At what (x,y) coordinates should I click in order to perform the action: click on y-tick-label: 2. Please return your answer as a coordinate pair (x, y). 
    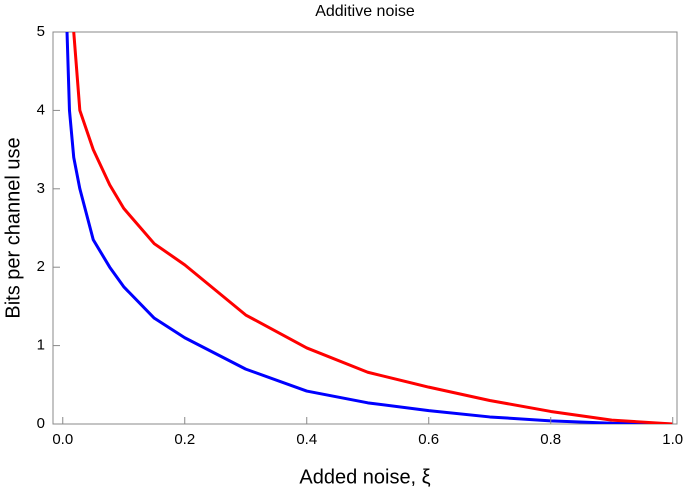
    Looking at the image, I should click on (41, 266).